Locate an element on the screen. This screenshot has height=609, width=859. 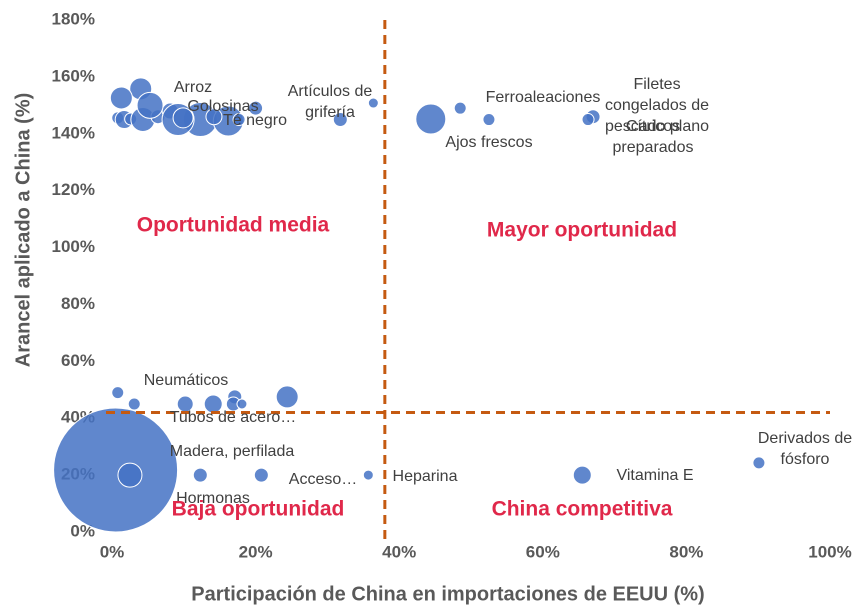
point-label: Arroz is located at coordinates (193, 87).